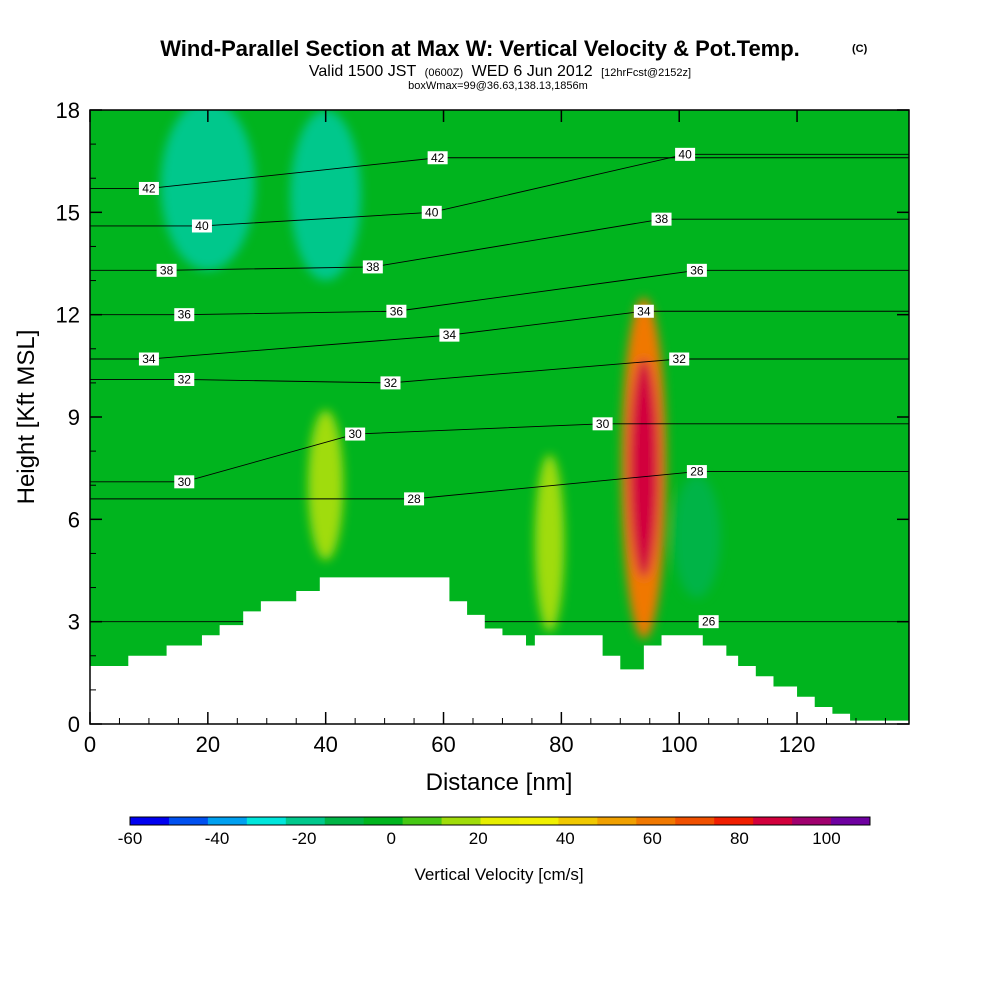 The image size is (1000, 1000). What do you see at coordinates (478, 838) in the screenshot?
I see `colorbar-tick-label: 20` at bounding box center [478, 838].